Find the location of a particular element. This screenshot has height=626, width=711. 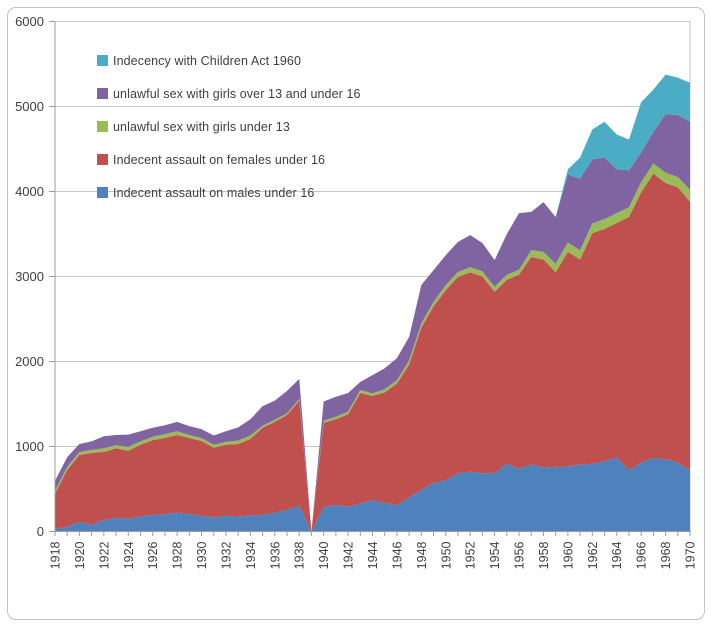

x-axis-label-1930: 1930 is located at coordinates (202, 555).